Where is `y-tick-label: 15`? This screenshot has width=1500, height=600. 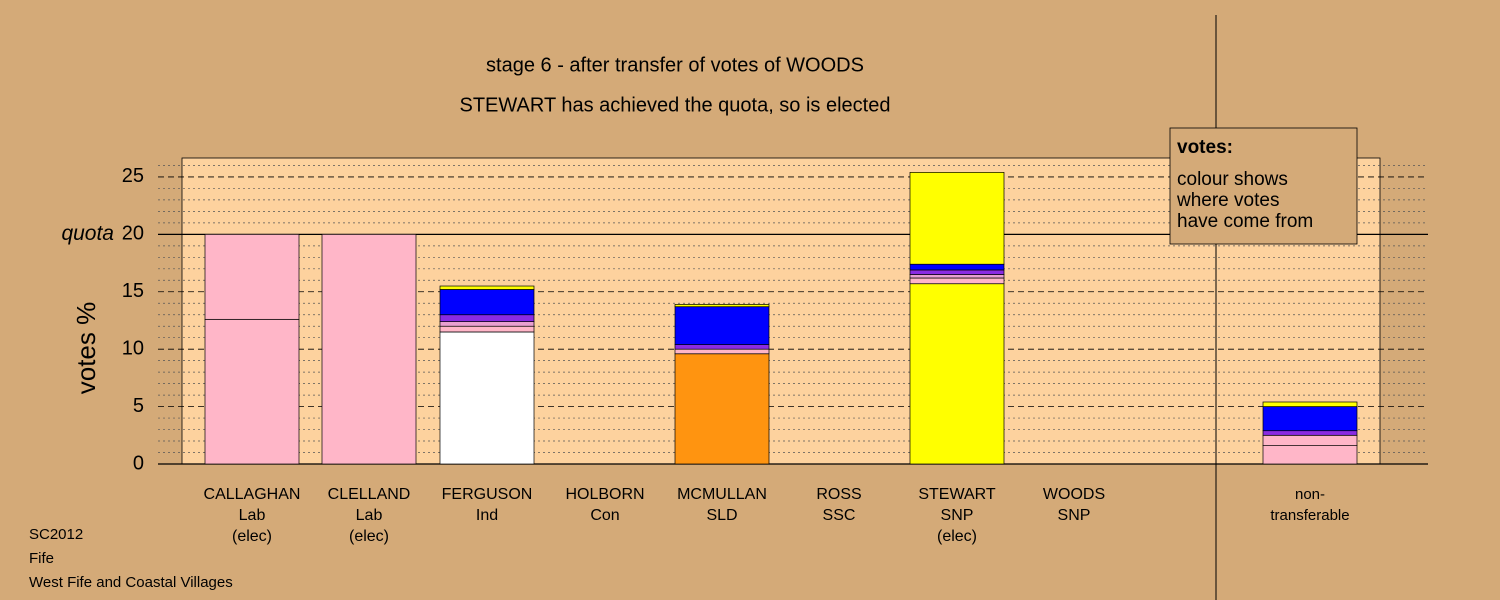 y-tick-label: 15 is located at coordinates (133, 291).